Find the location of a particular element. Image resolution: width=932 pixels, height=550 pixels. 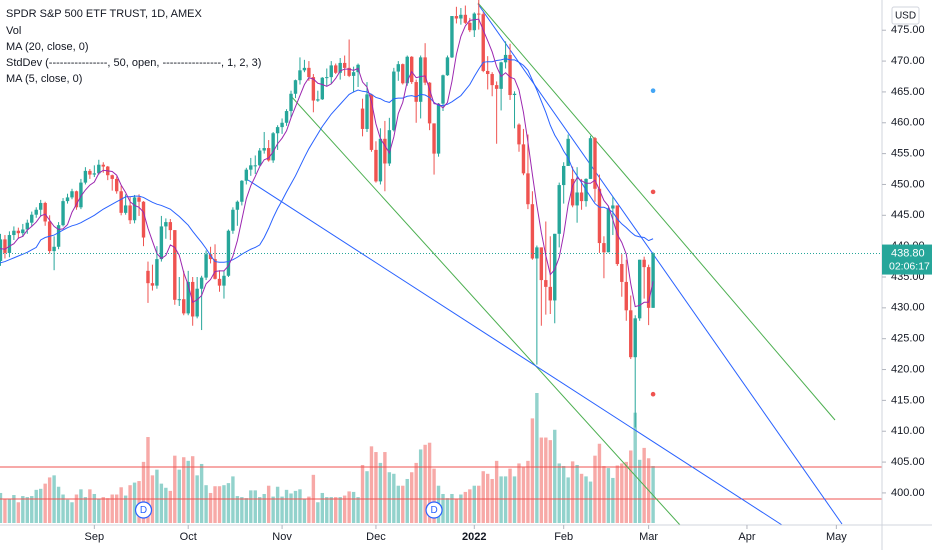

y-tick-label: 430.00 is located at coordinates (908, 308).